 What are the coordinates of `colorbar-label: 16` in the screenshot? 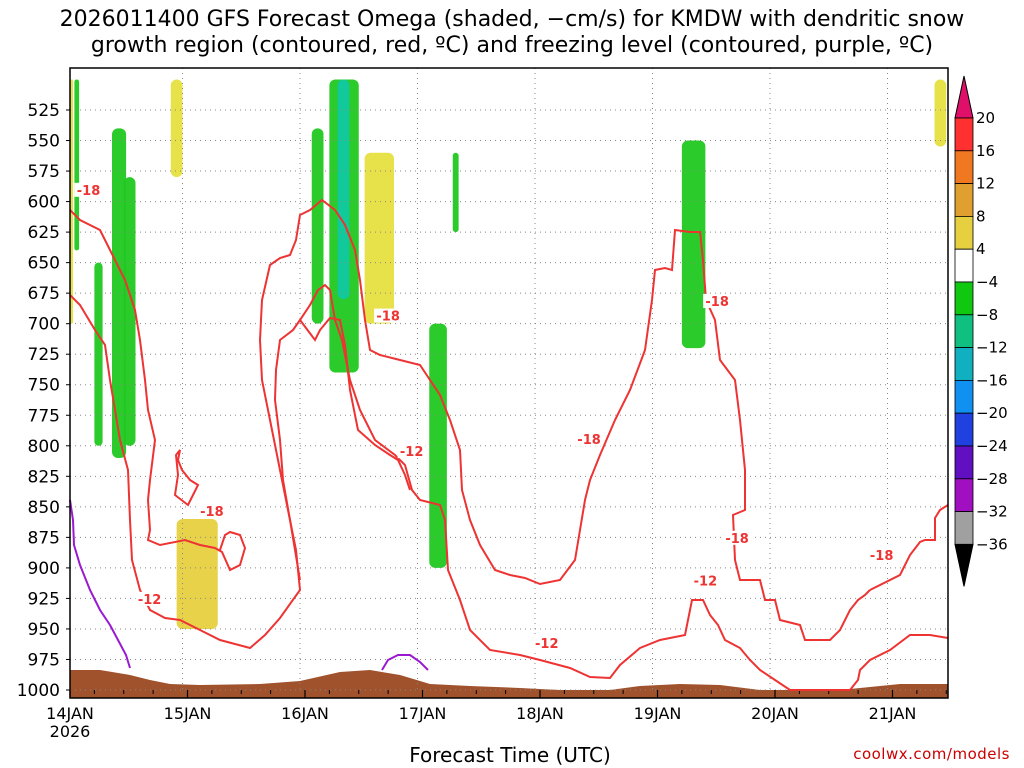 It's located at (985, 151).